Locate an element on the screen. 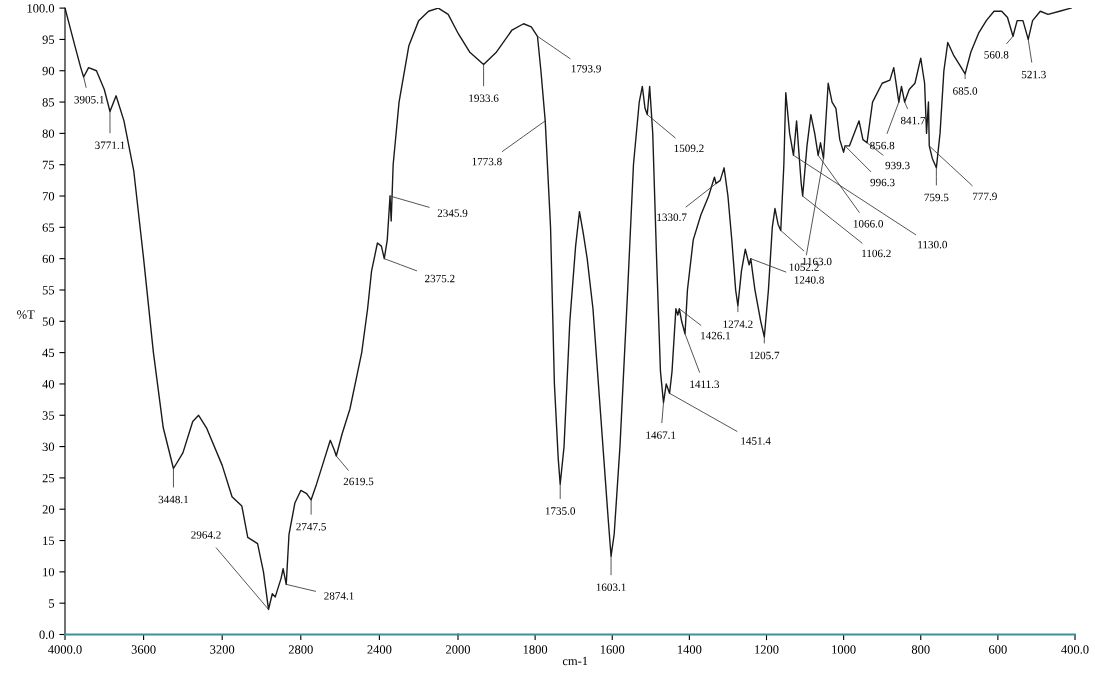 This screenshot has height=675, width=1095. y-tick-label: 5 is located at coordinates (52, 603).